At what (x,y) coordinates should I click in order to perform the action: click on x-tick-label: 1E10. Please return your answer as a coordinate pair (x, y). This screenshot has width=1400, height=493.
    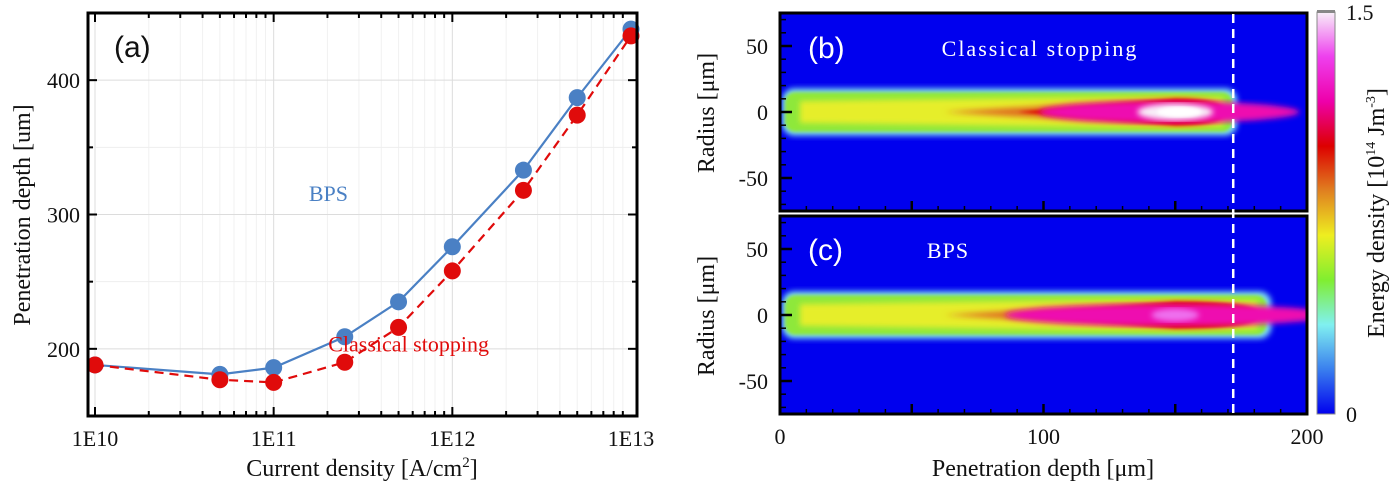
    Looking at the image, I should click on (95, 438).